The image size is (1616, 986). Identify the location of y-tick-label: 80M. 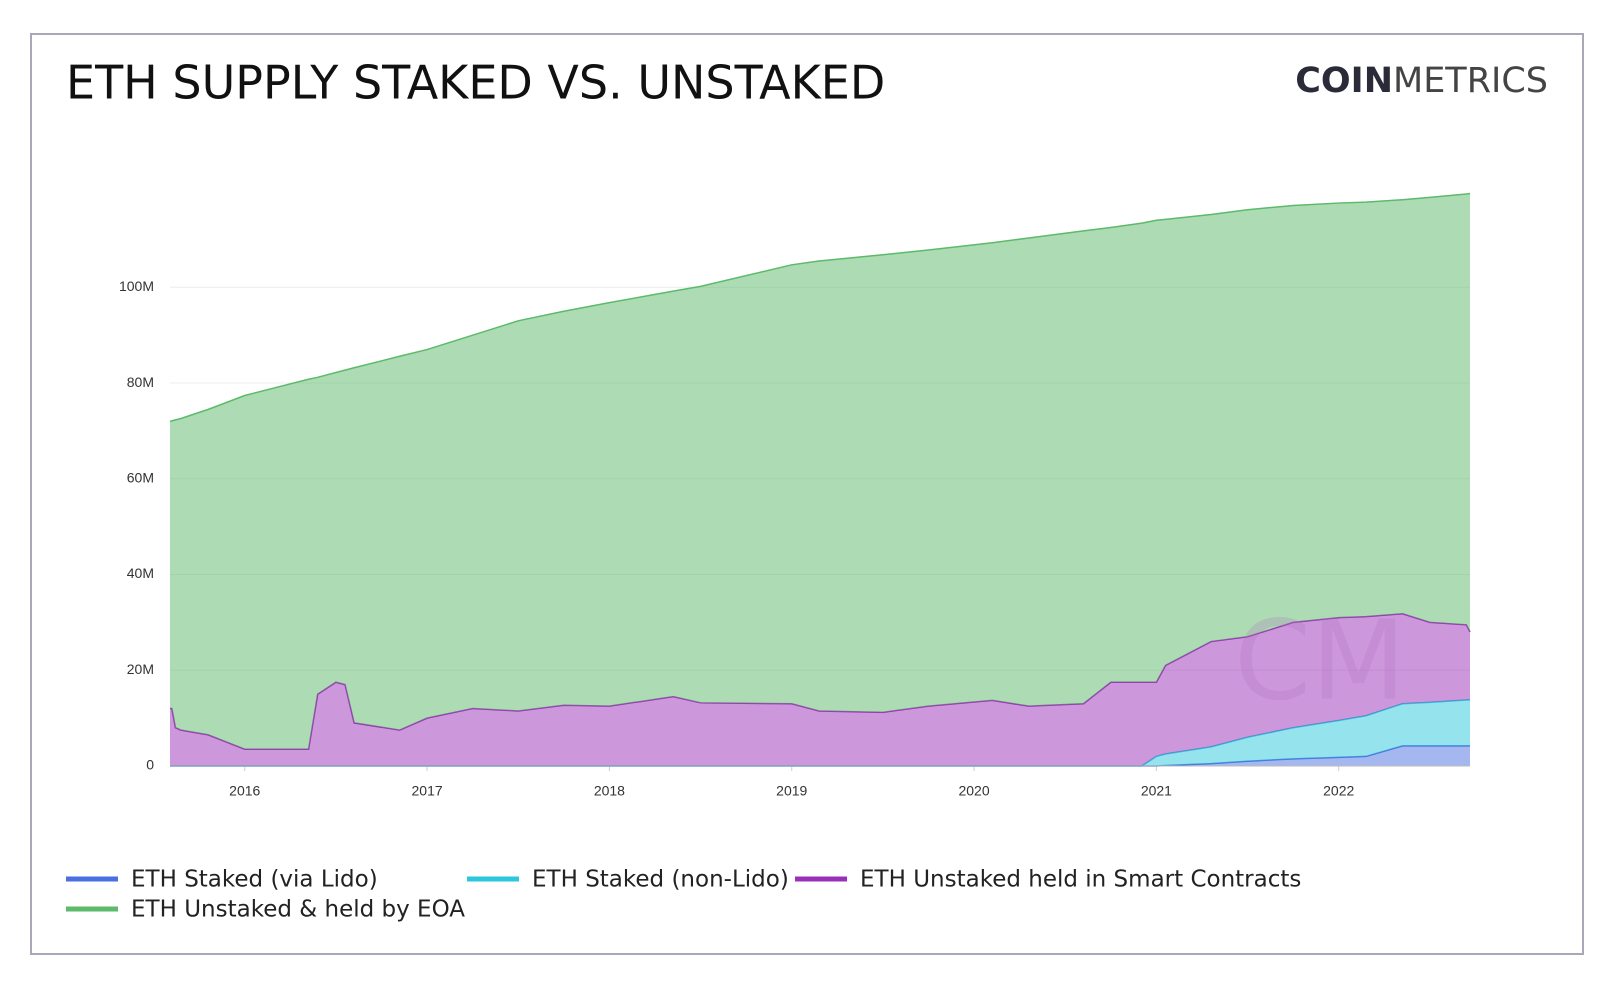
(140, 382).